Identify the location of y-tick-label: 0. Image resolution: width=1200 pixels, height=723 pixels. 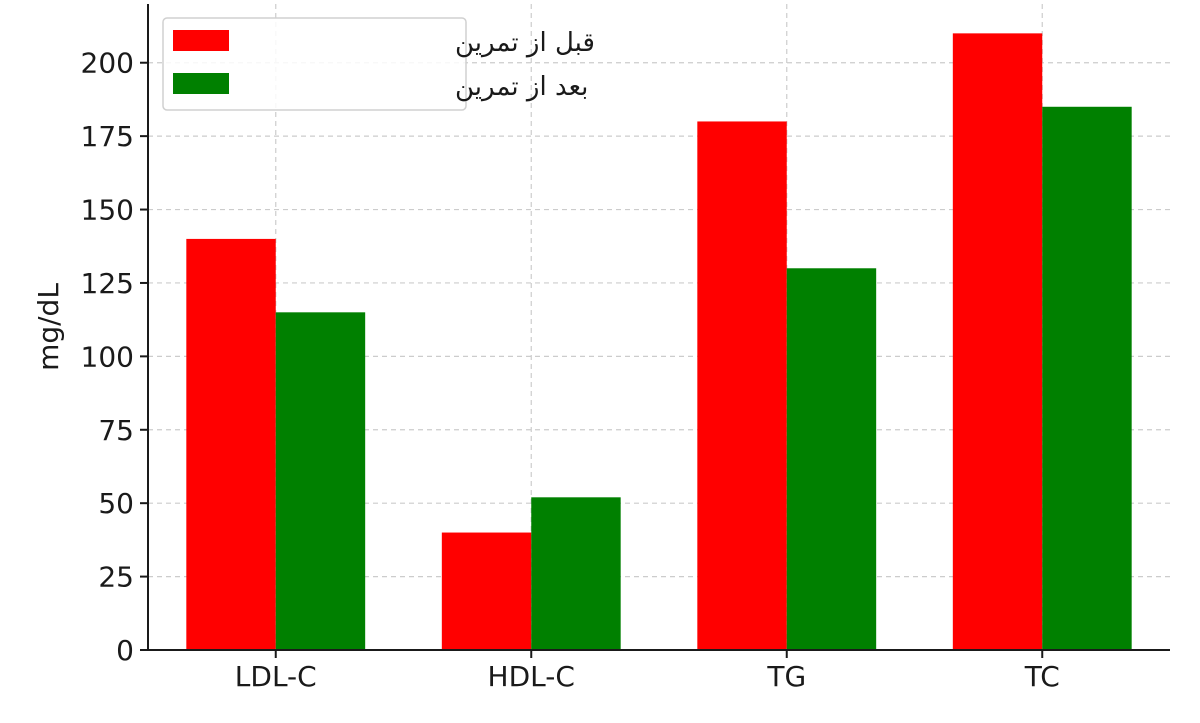
(125, 650).